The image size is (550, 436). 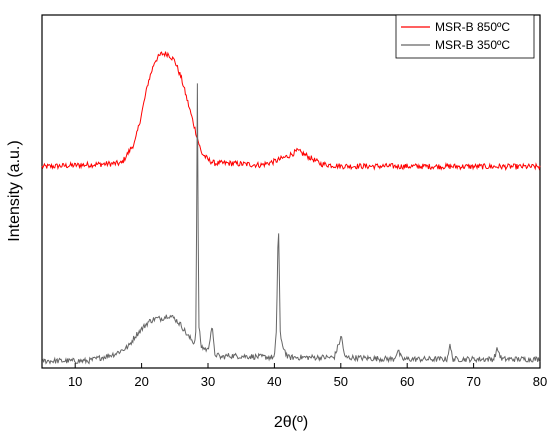 What do you see at coordinates (274, 381) in the screenshot?
I see `x-tick-label: 40` at bounding box center [274, 381].